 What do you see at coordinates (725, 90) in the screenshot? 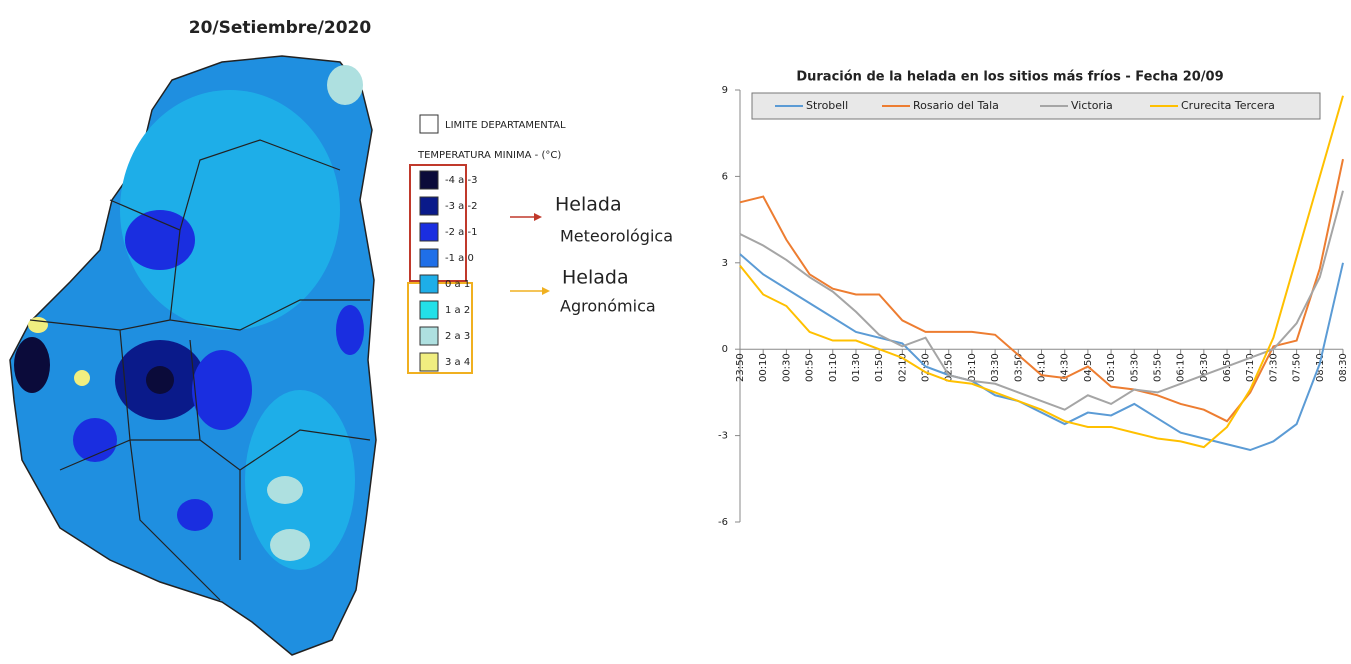
I see `y-tick-label: 9` at bounding box center [725, 90].